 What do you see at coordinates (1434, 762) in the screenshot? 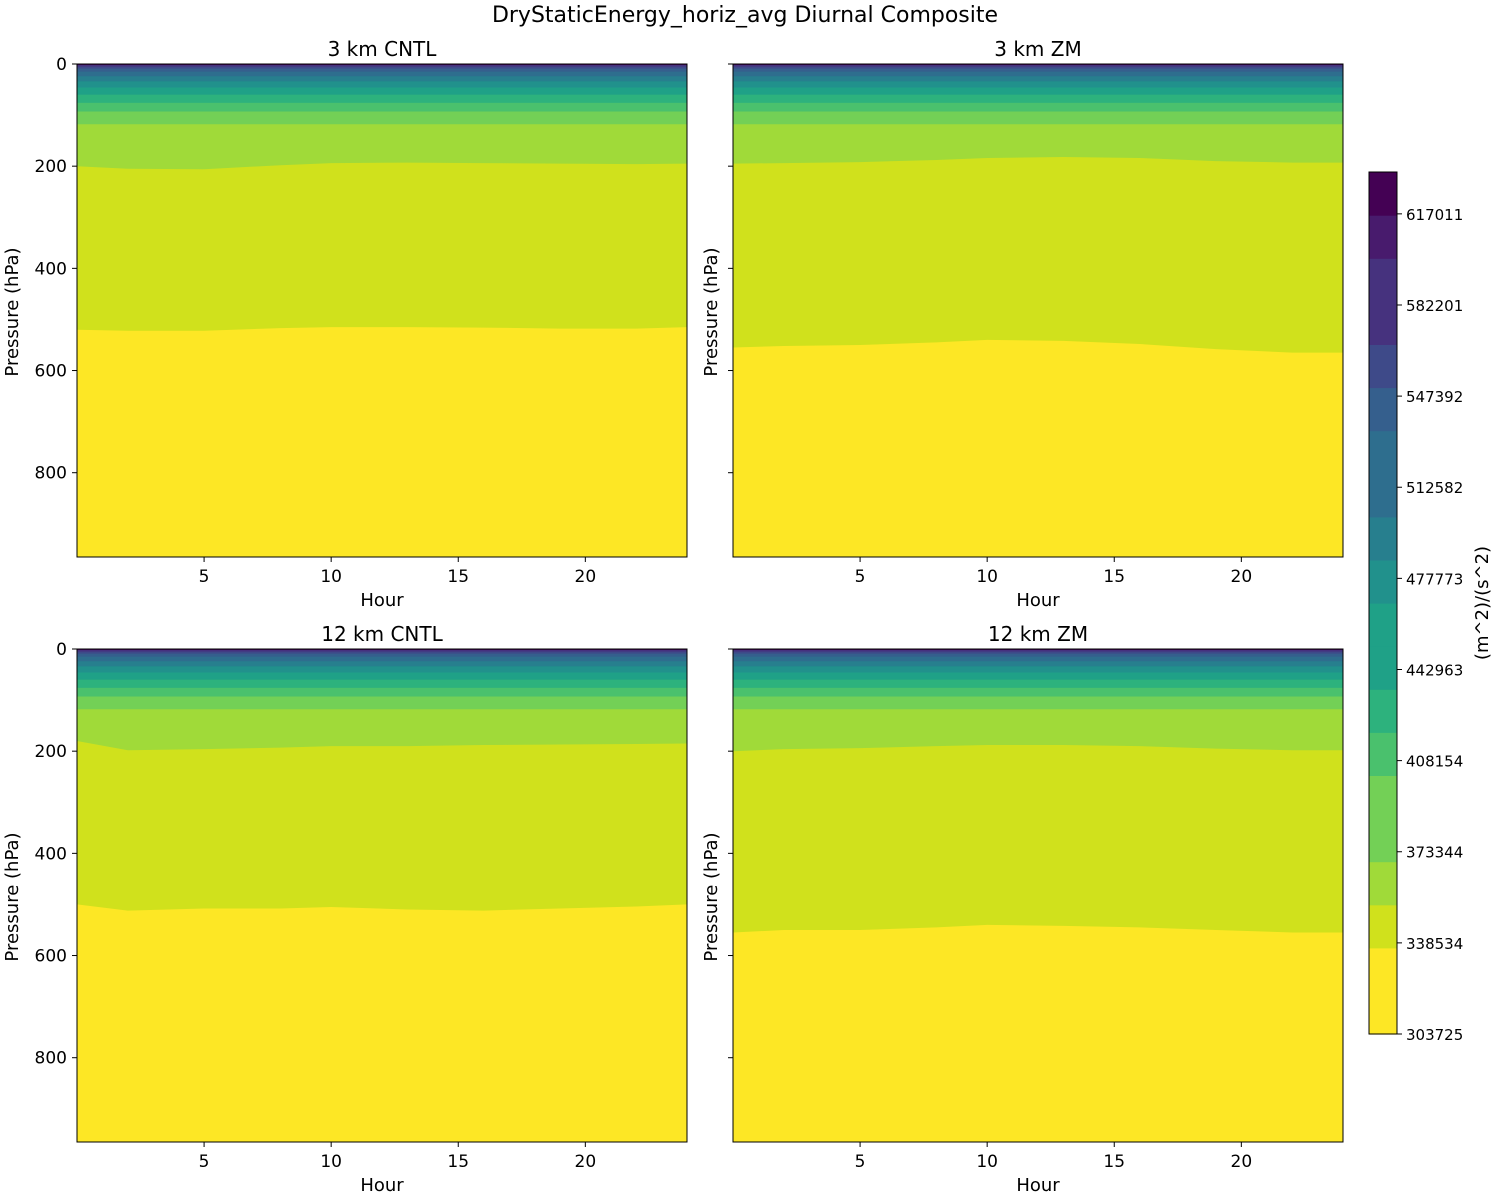
I see `colorbar-tick-label: 408154` at bounding box center [1434, 762].